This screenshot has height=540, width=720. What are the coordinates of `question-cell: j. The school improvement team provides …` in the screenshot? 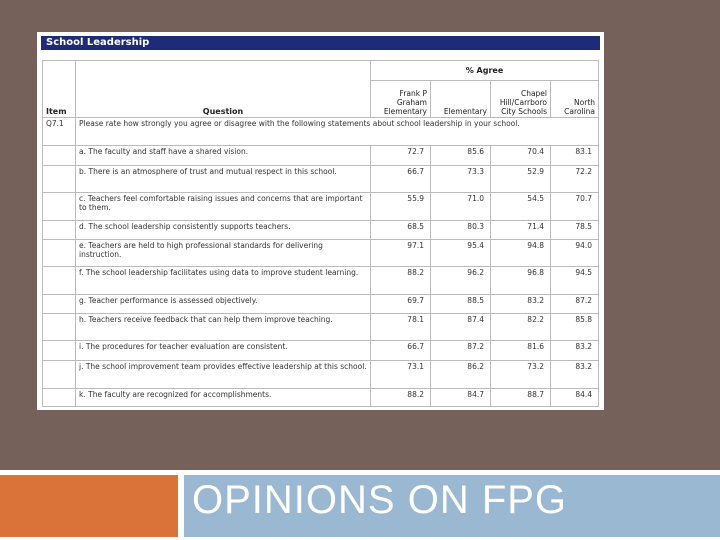 It's located at (223, 374).